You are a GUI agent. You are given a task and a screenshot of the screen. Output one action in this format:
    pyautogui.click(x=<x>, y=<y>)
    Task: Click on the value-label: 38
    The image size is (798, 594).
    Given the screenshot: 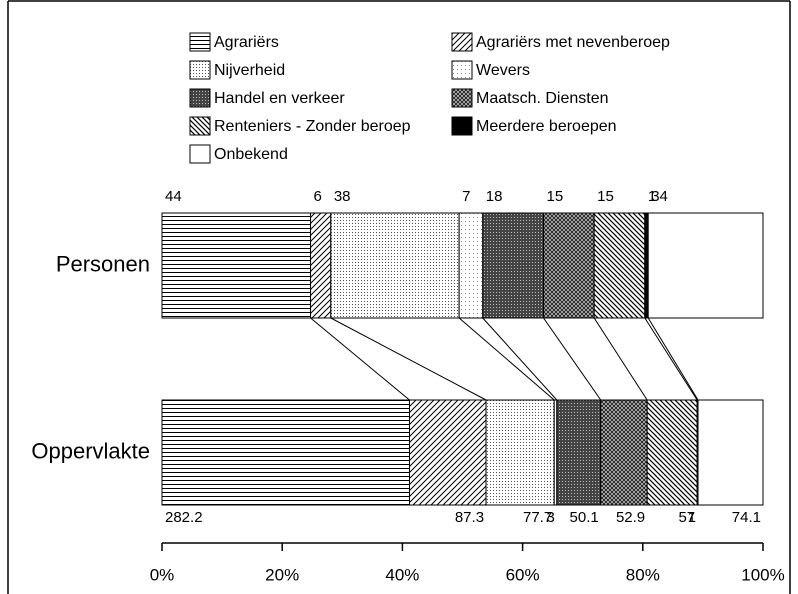 What is the action you would take?
    pyautogui.click(x=342, y=196)
    